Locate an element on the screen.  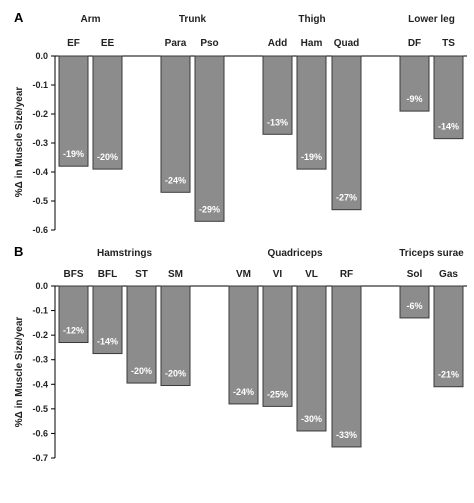
data-label: -13% is located at coordinates (277, 122).